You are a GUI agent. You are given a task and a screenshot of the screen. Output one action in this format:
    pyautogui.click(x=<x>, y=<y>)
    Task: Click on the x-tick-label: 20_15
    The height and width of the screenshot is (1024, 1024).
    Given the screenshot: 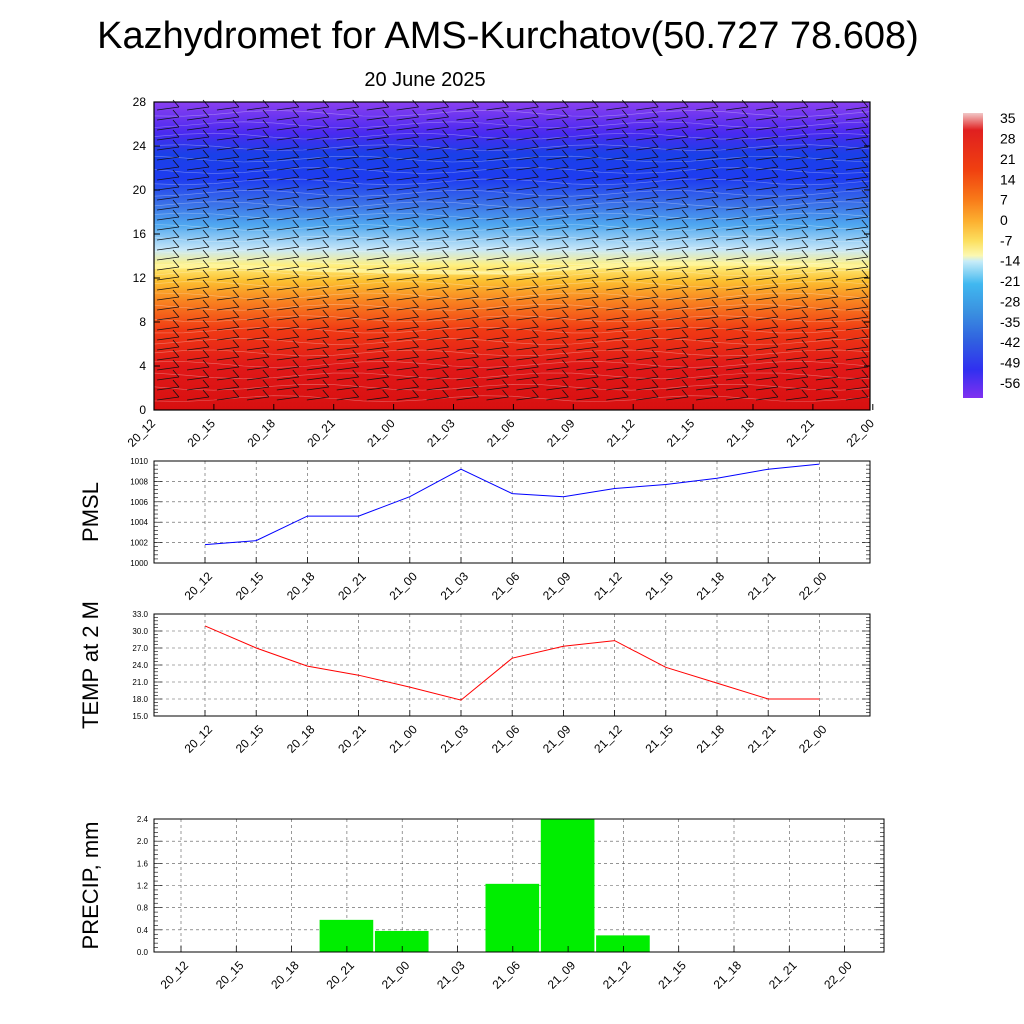 What is the action you would take?
    pyautogui.click(x=202, y=433)
    